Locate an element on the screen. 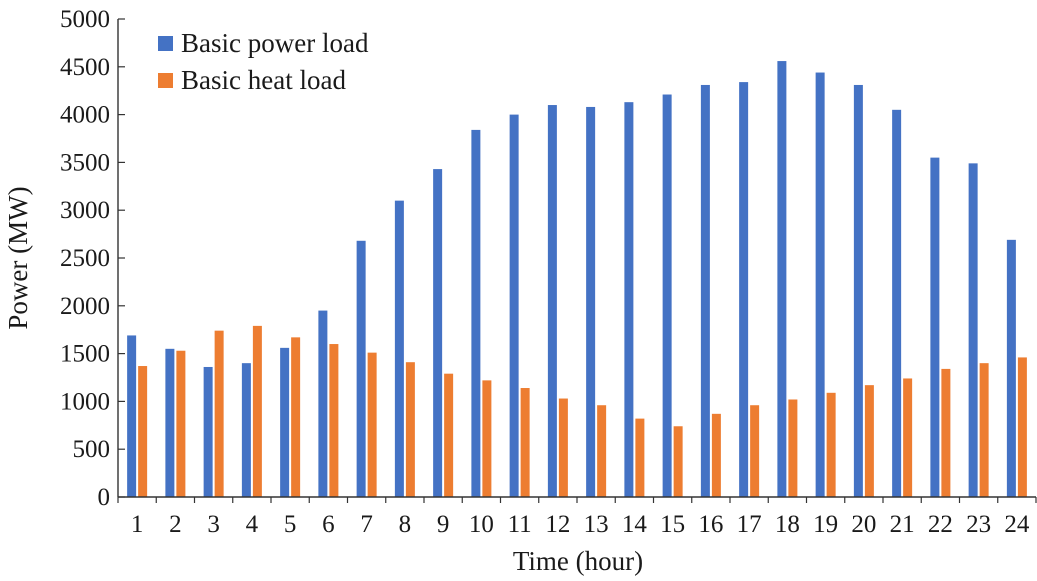  x-tick-label: 18 is located at coordinates (787, 524).